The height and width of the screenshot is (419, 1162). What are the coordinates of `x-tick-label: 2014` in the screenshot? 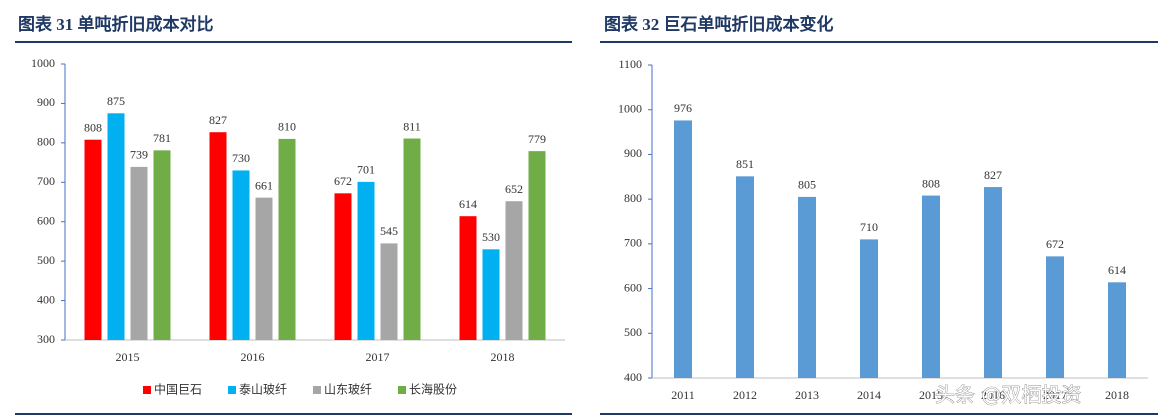 It's located at (869, 395).